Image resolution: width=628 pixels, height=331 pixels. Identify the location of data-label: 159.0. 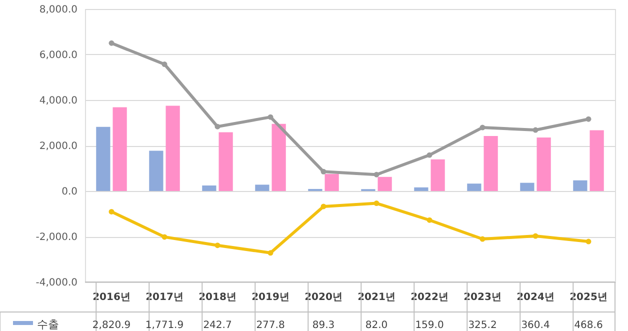
(429, 325).